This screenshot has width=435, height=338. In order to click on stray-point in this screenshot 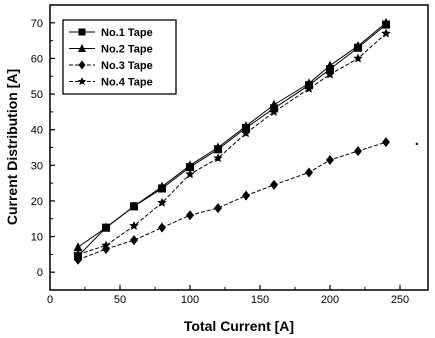, I will do `click(416, 144)`.